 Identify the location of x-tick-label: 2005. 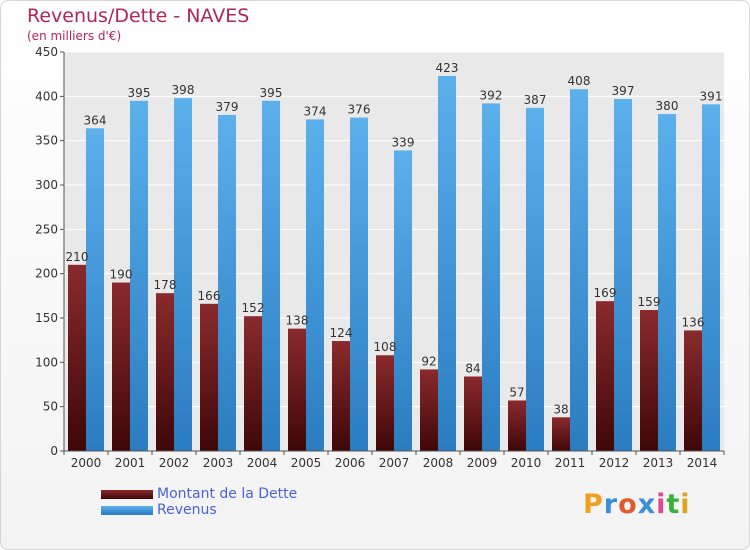
(306, 463).